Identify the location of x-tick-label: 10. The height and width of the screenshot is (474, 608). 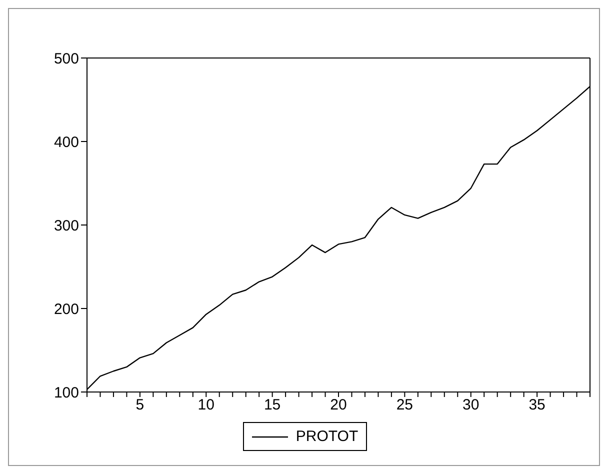
(206, 405).